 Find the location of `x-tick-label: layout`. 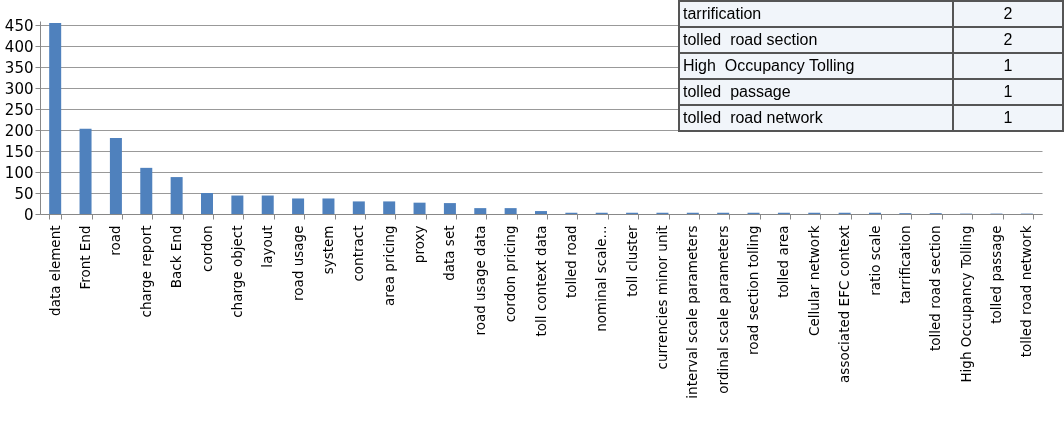

x-tick-label: layout is located at coordinates (267, 246).